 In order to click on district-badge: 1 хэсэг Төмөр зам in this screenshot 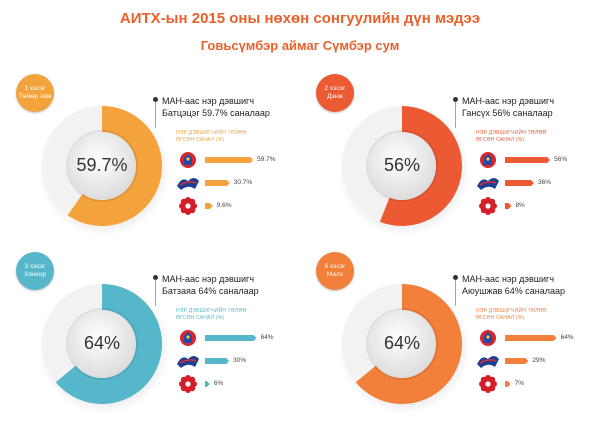, I will do `click(35, 93)`.